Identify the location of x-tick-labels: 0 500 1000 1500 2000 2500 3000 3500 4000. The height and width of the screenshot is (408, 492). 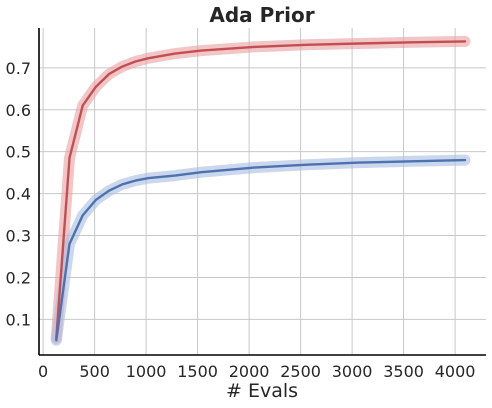
(256, 371).